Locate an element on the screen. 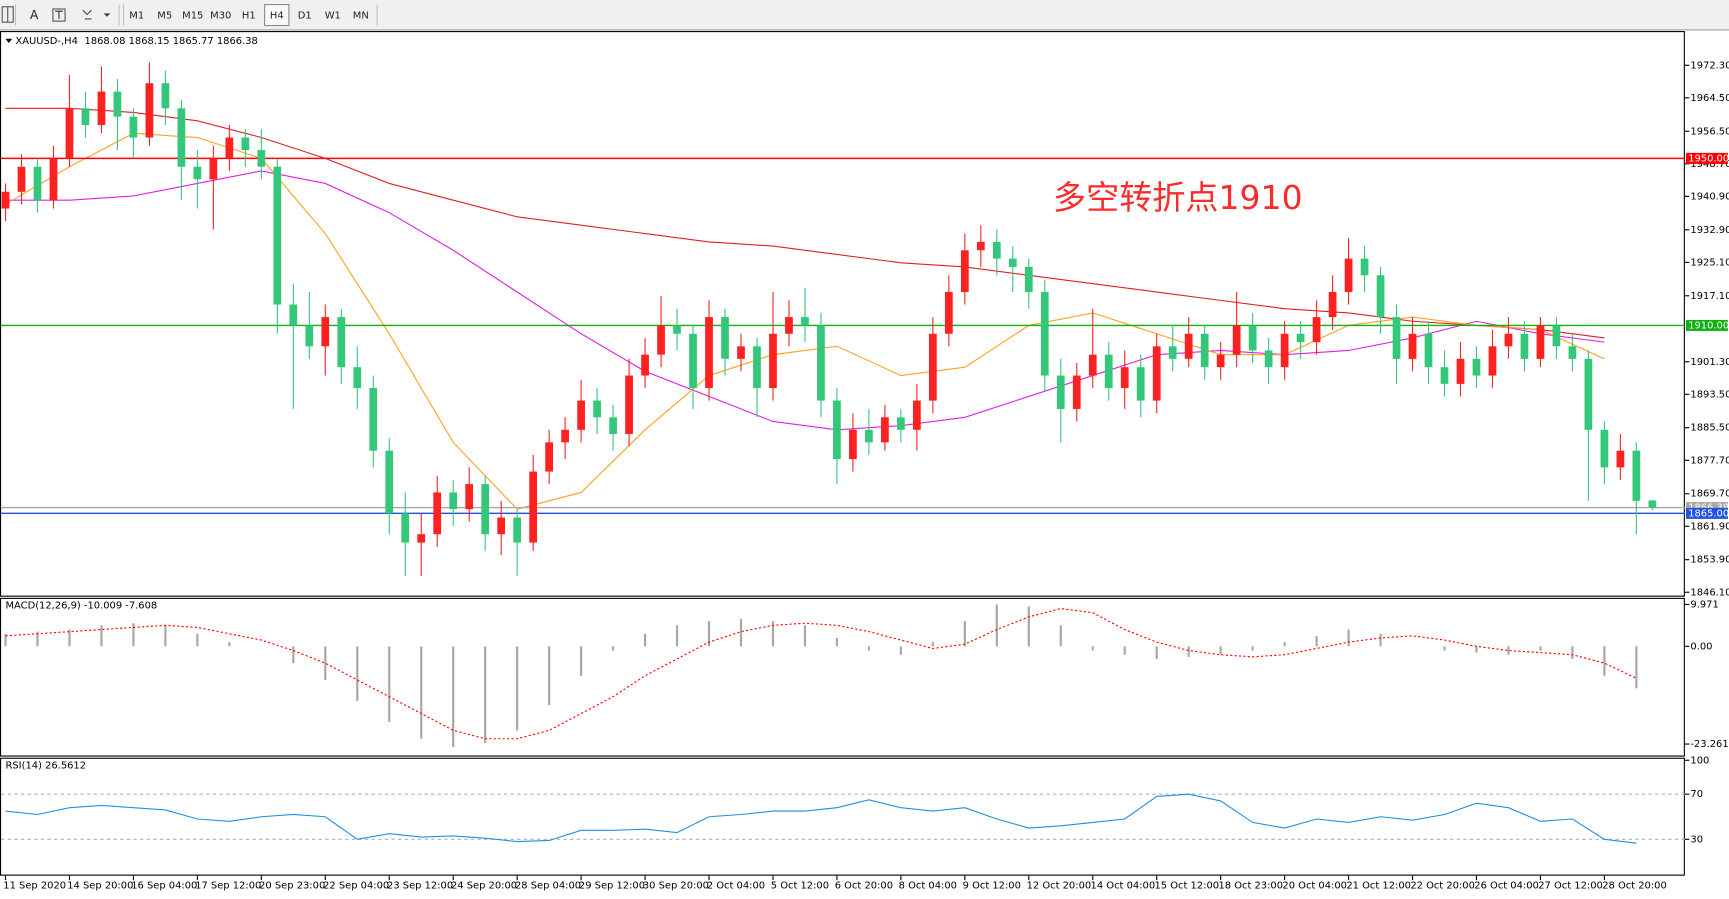 This screenshot has height=899, width=1729. y-tick-label: 1861.90 is located at coordinates (1709, 526).